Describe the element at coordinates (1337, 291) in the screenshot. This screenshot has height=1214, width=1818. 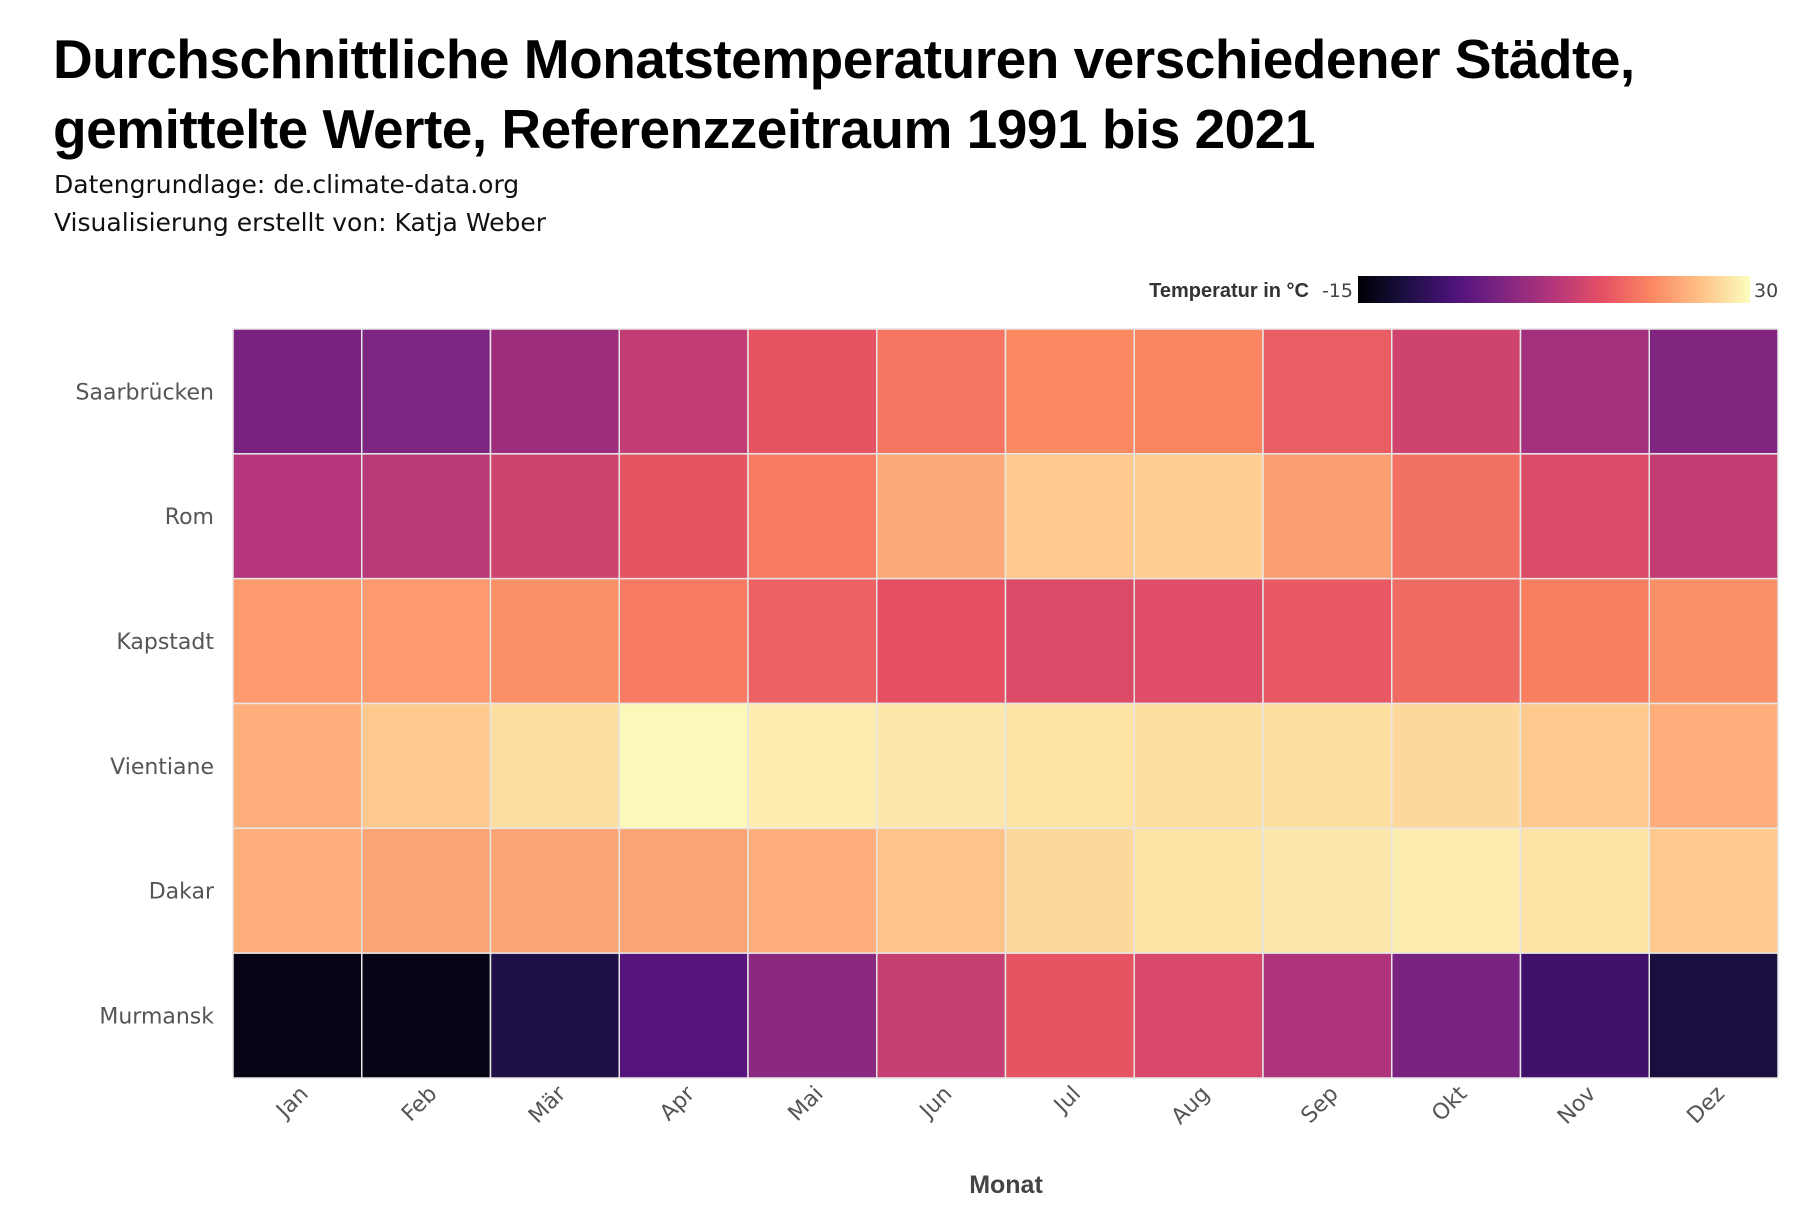
I see `colorbar-min-label: -15` at that location.